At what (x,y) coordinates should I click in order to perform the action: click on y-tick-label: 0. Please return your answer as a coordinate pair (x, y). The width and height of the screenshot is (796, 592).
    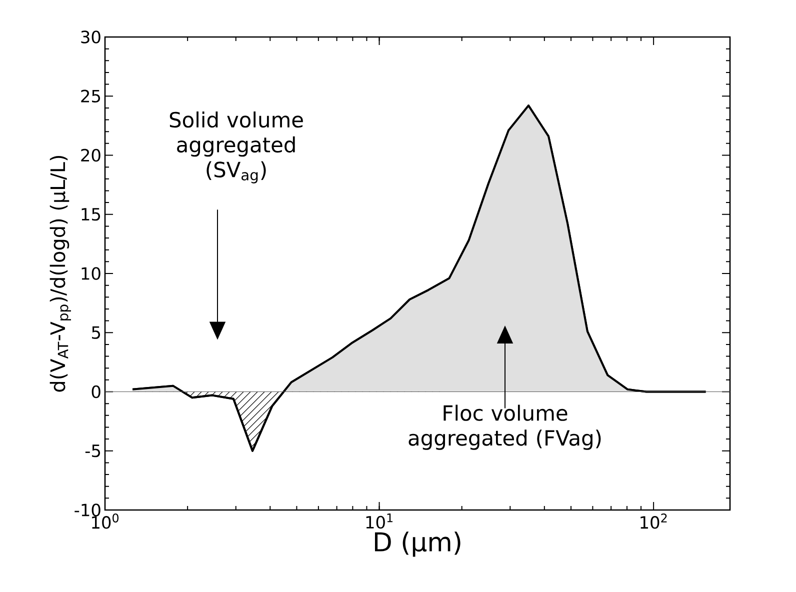
    Looking at the image, I should click on (96, 391).